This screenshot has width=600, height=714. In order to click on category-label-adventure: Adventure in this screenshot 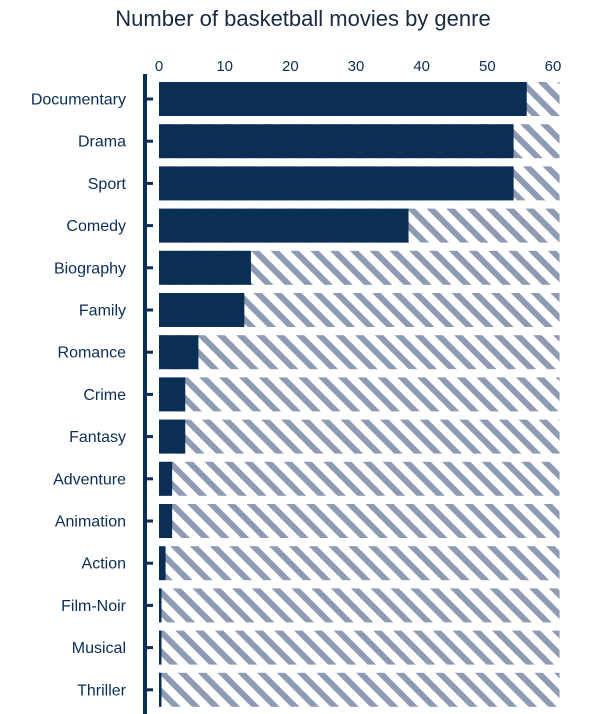, I will do `click(89, 479)`.